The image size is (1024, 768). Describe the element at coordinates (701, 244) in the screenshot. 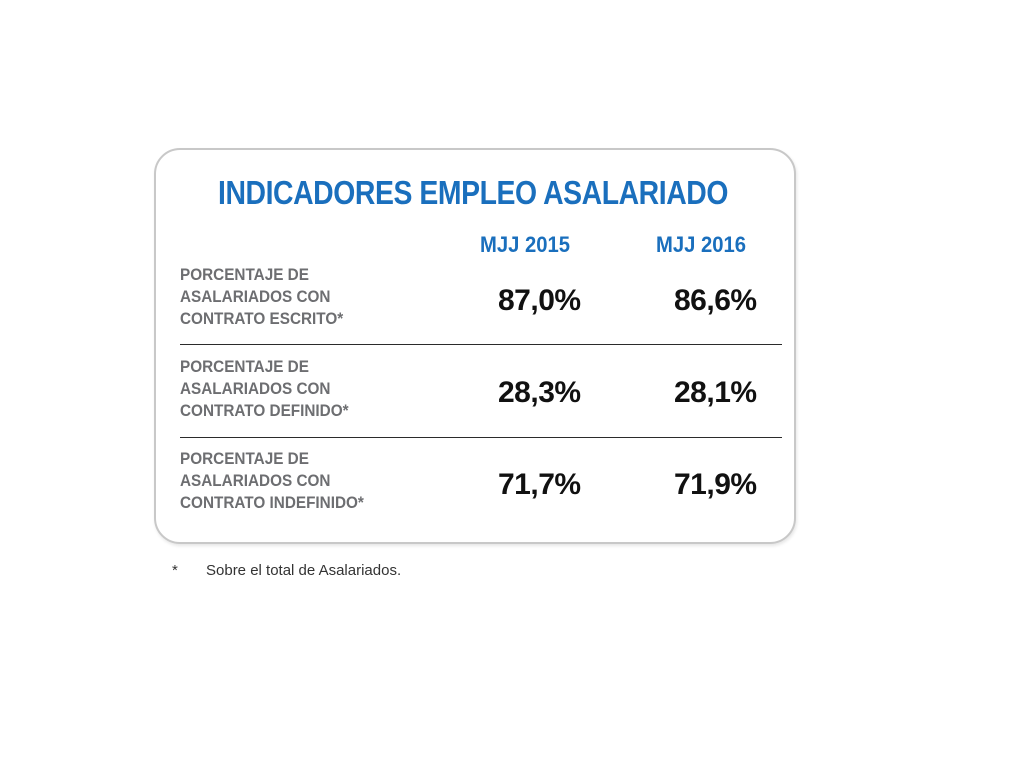

I see `column-header-2016: MJJ 2016` at that location.